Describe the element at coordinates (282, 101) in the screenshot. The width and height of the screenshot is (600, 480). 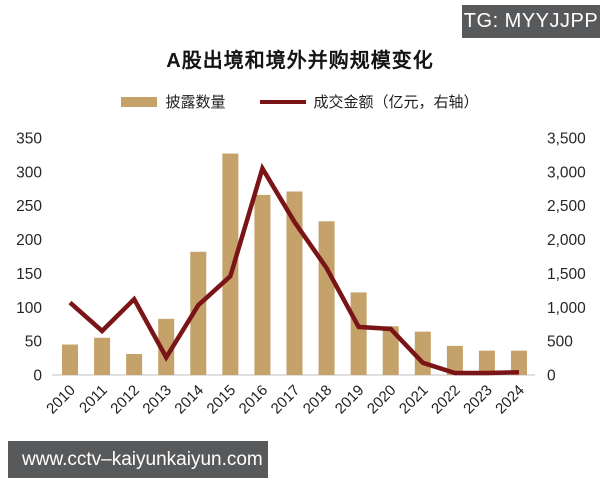
I see `line-series-swatch` at that location.